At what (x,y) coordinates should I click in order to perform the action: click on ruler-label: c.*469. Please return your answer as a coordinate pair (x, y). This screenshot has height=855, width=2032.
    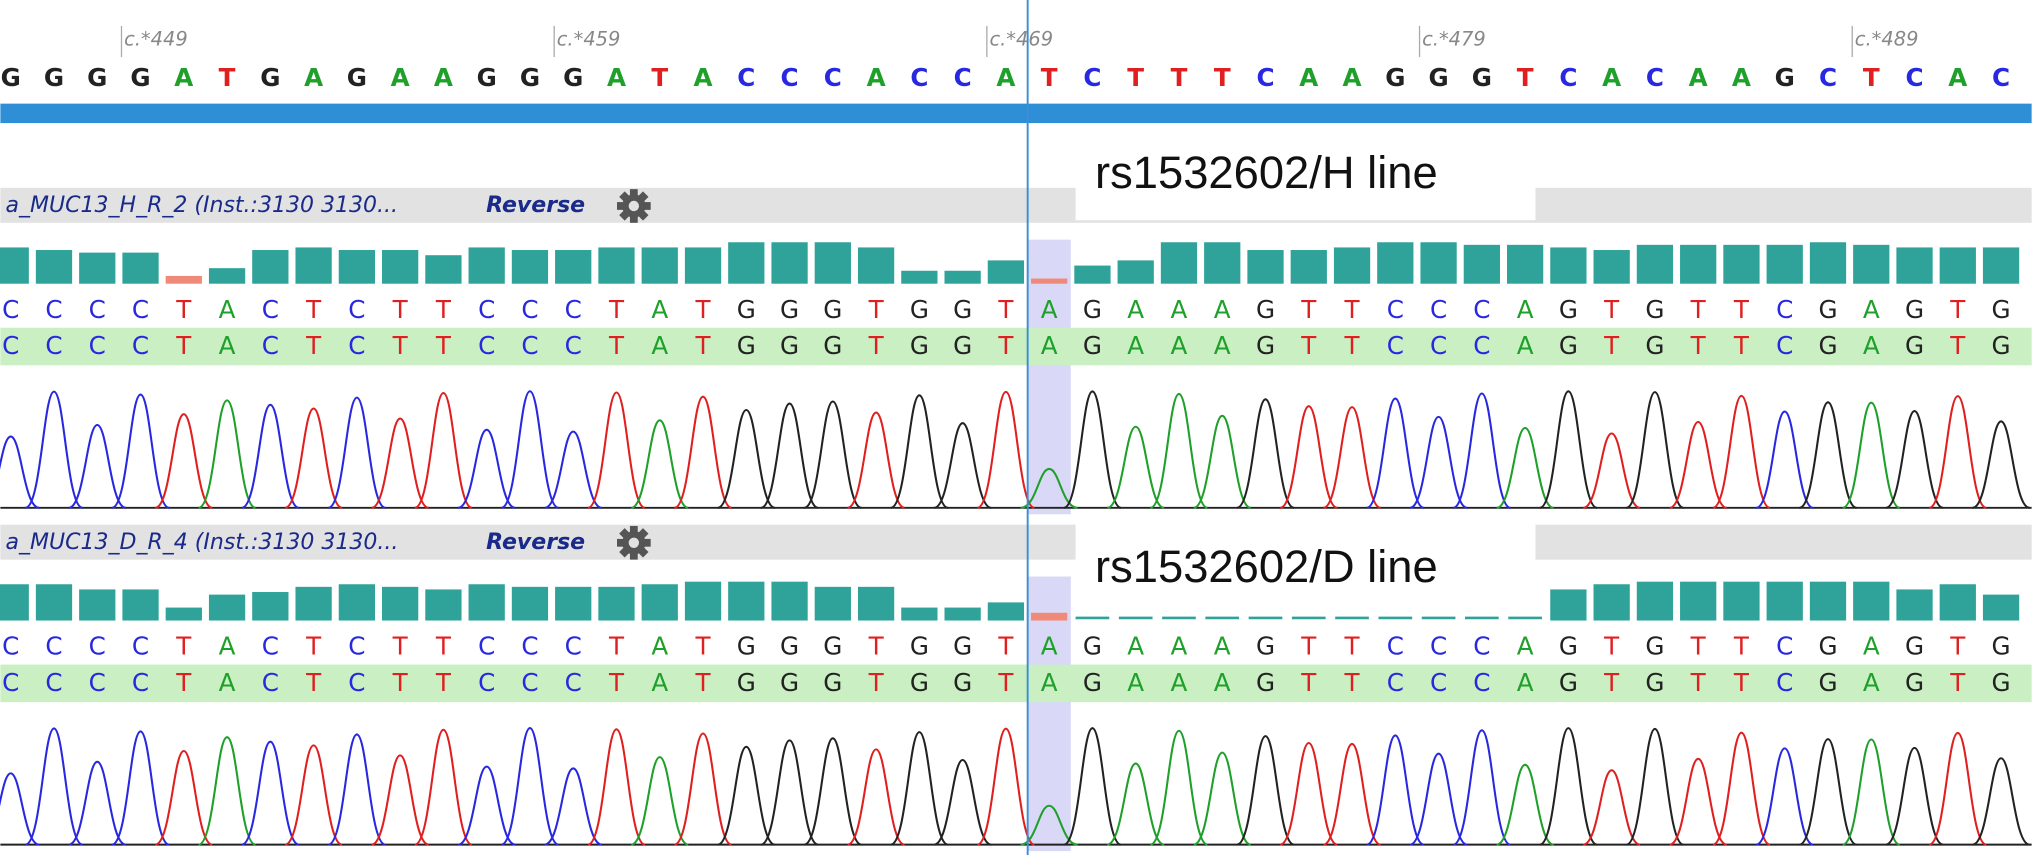
    Looking at the image, I should click on (1021, 39).